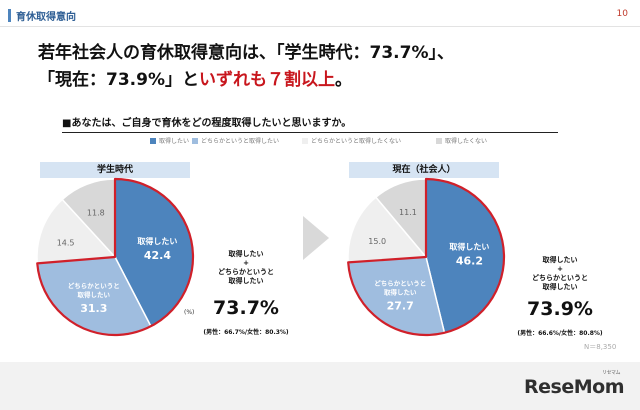 The width and height of the screenshot is (640, 410). I want to click on summary-label-student: 取得したい + どちらかというと 取得したい, so click(246, 268).